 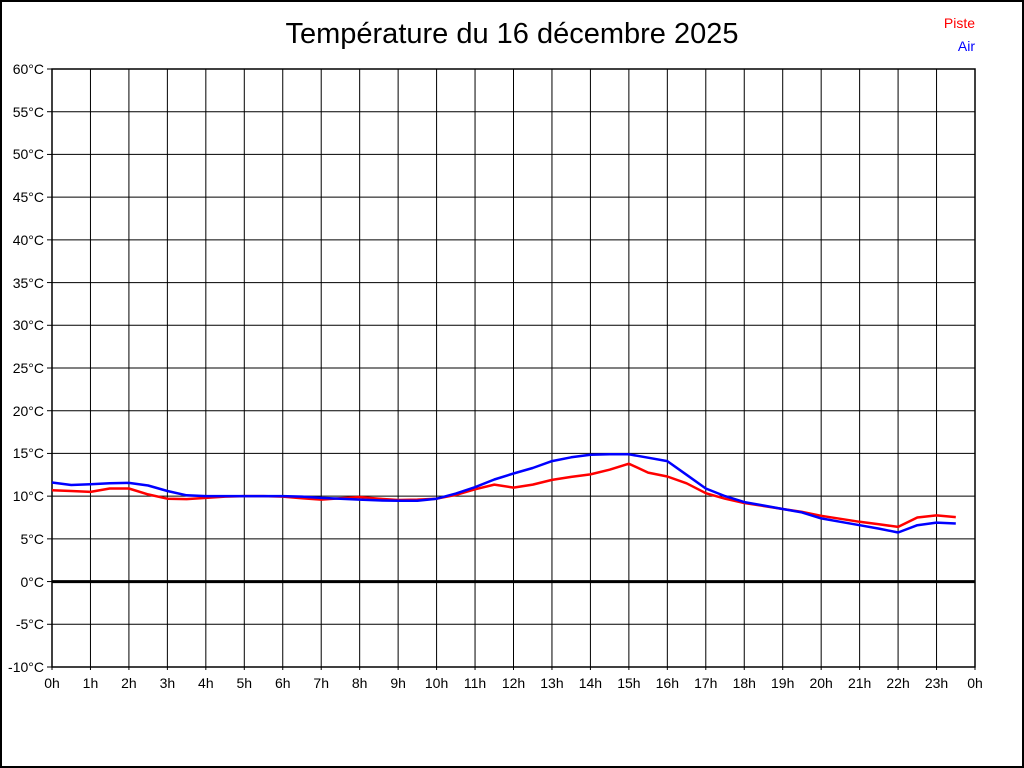 I want to click on x-tick-label: 11h, so click(x=475, y=683).